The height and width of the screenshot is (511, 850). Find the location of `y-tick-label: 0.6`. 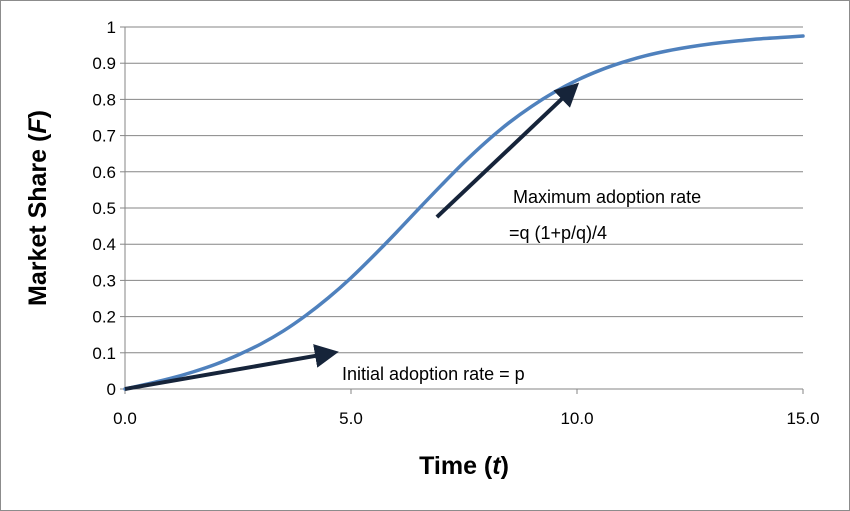

y-tick-label: 0.6 is located at coordinates (104, 172).